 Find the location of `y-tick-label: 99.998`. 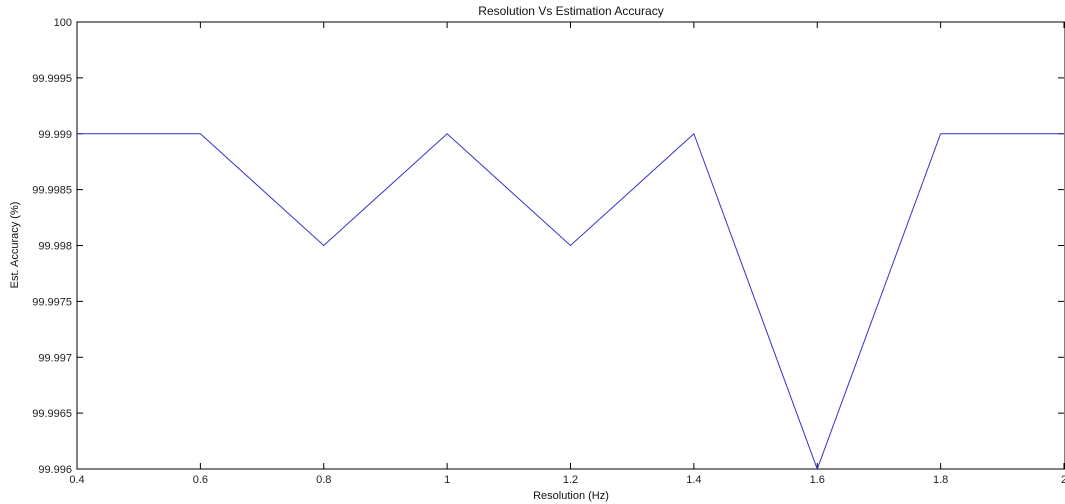

y-tick-label: 99.998 is located at coordinates (55, 247).